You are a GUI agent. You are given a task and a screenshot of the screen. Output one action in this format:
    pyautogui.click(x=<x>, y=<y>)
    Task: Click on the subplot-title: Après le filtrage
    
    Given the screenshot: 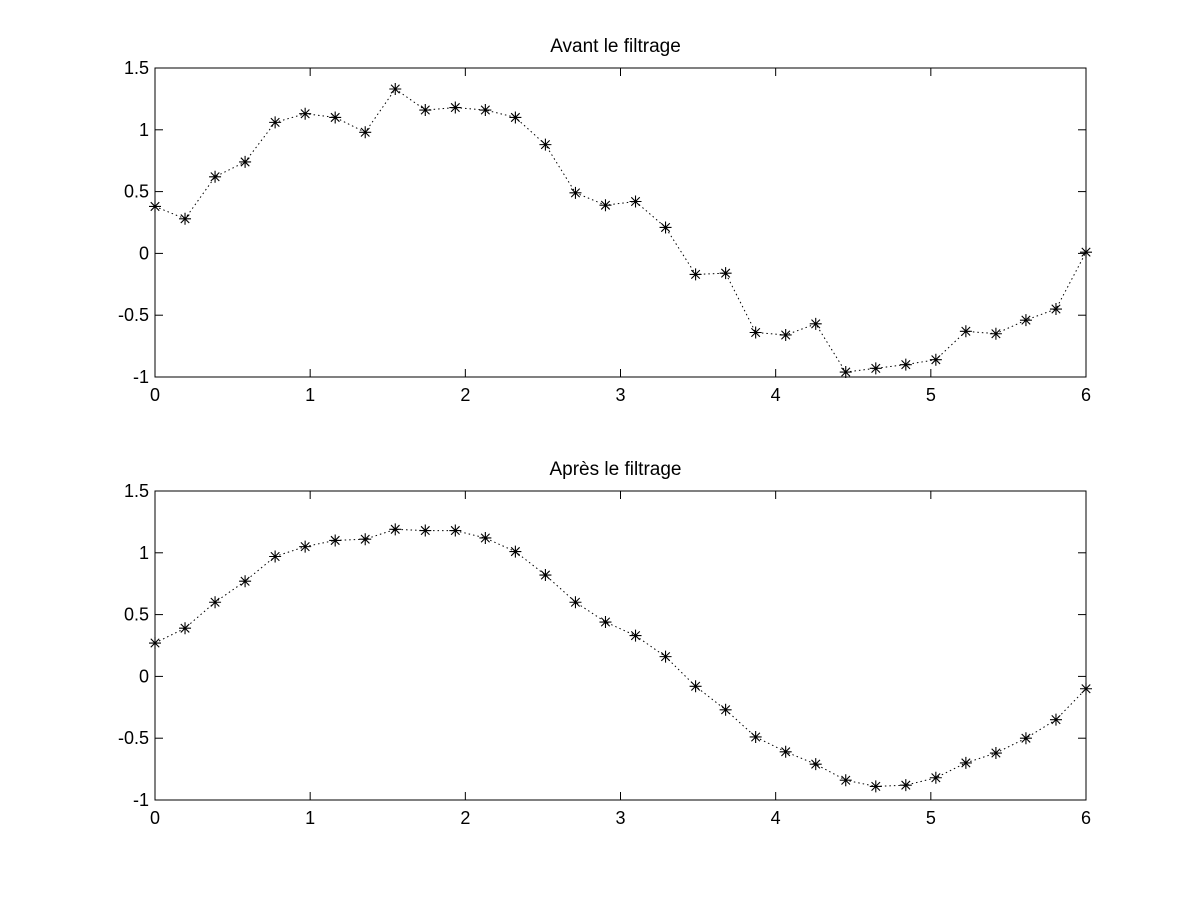 What is the action you would take?
    pyautogui.click(x=615, y=469)
    